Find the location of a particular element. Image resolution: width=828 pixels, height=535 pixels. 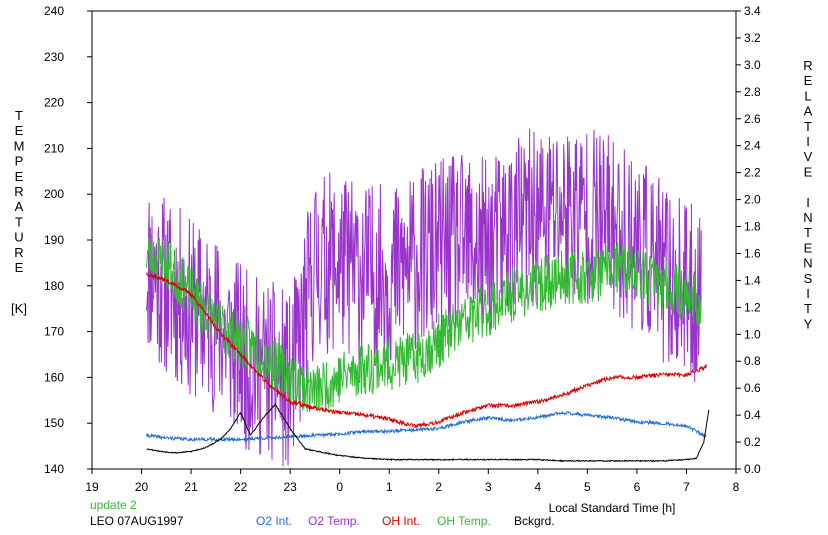

y-left-tick-label: 180 is located at coordinates (54, 286).